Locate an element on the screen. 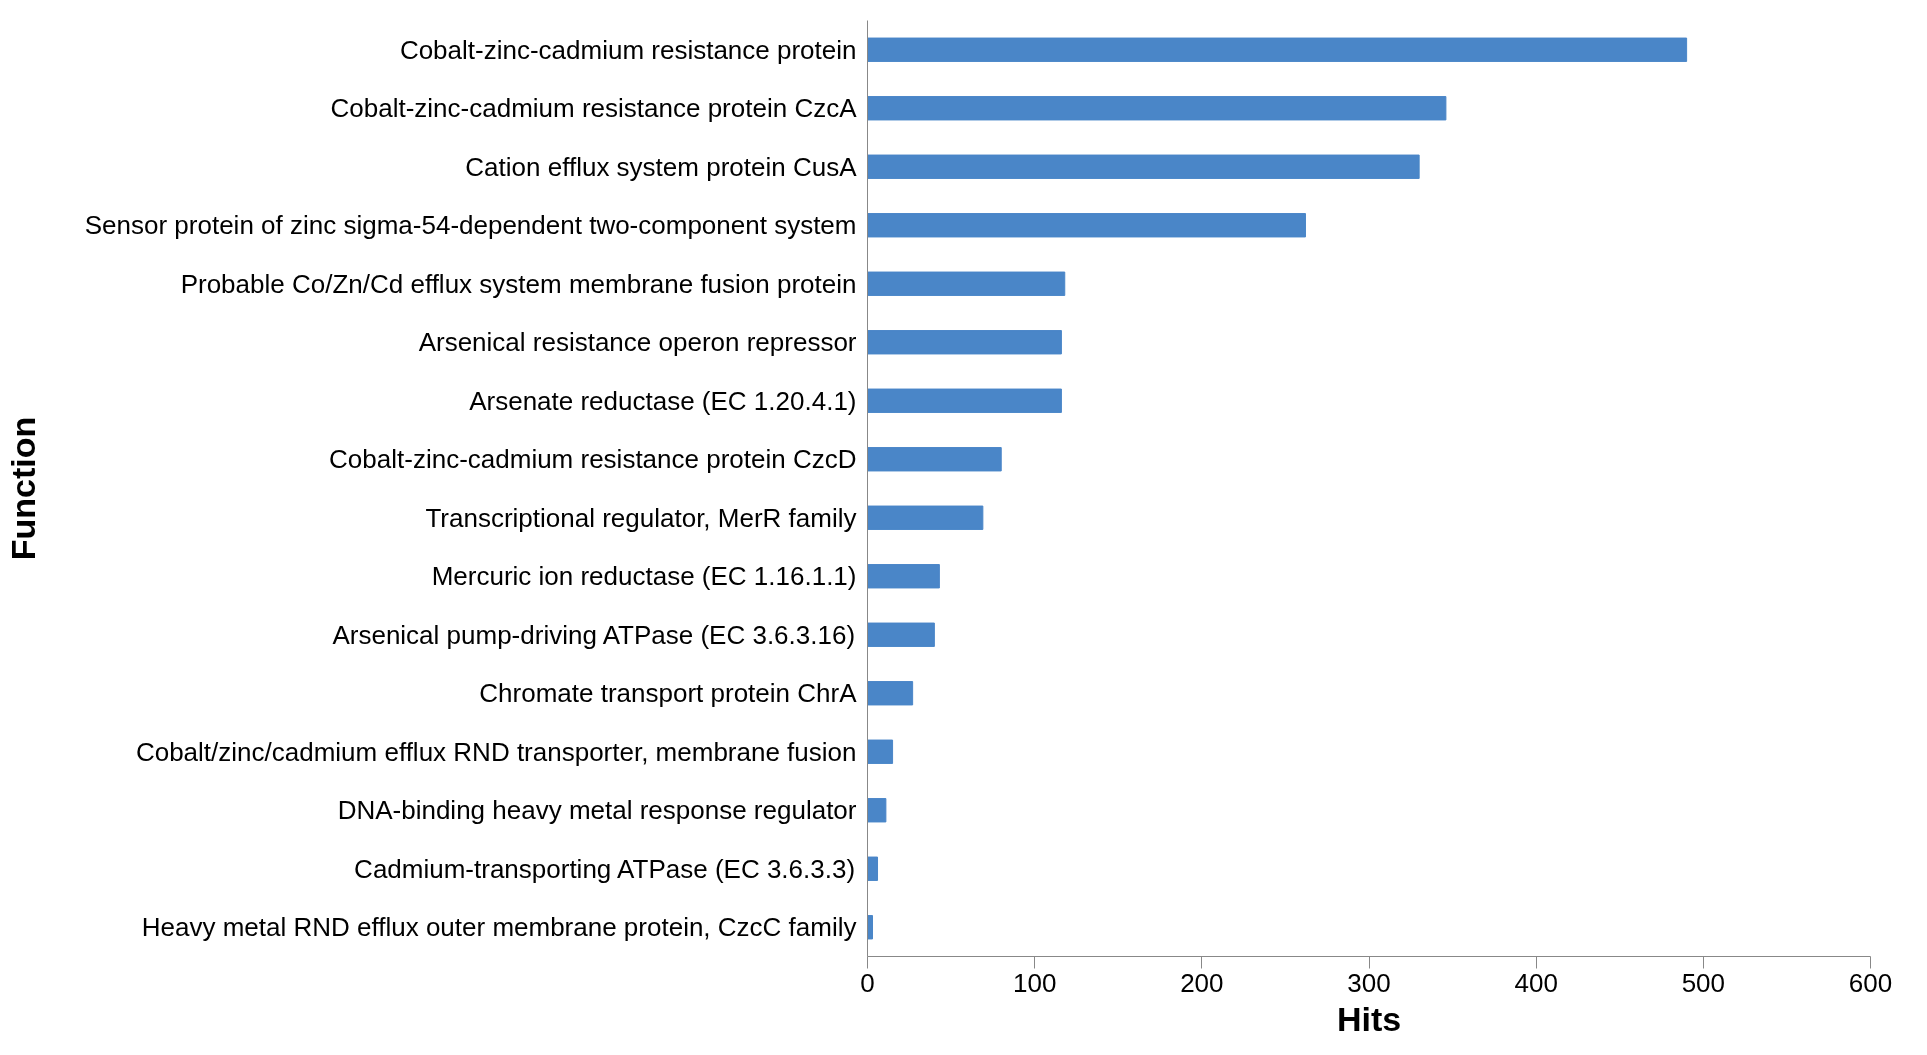  y-tick-label: Transcriptional regulator, MerR family is located at coordinates (641, 517).